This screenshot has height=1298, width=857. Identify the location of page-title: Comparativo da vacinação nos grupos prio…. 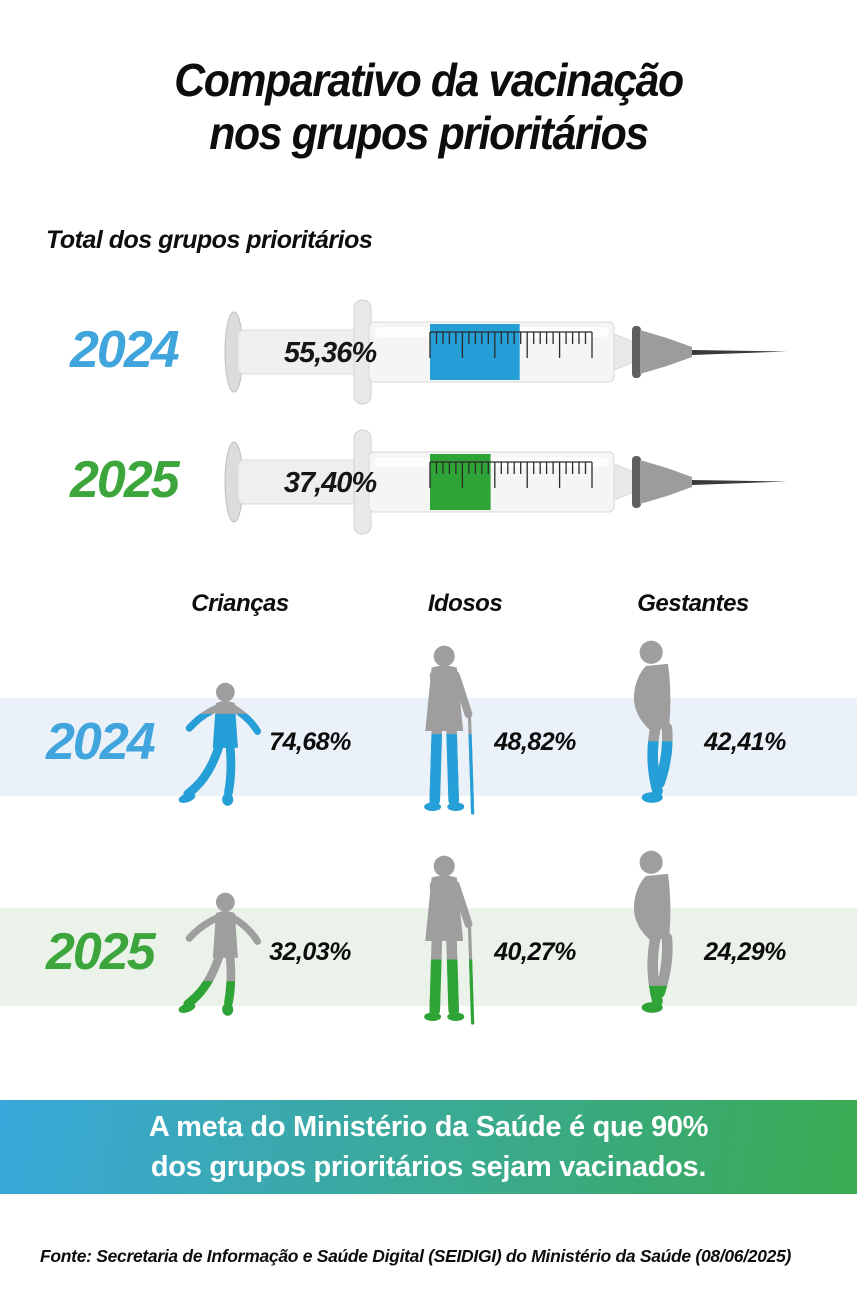
(428, 107).